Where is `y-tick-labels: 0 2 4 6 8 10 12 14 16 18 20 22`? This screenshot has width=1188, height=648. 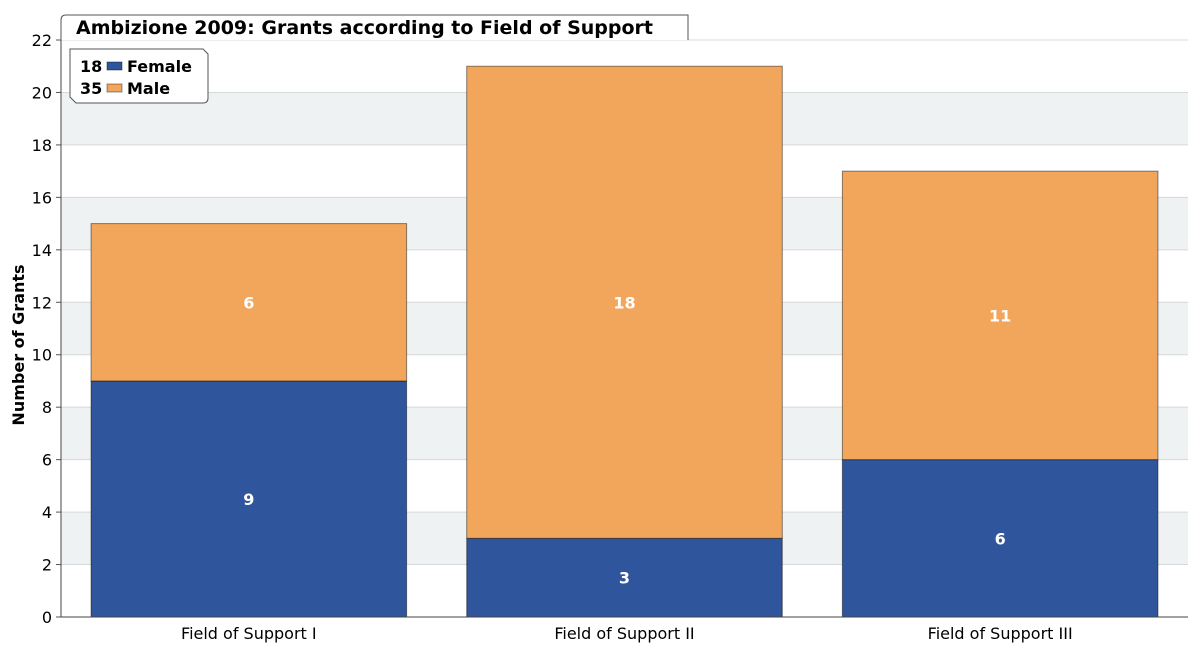
y-tick-labels: 0 2 4 6 8 10 12 14 16 18 20 22 is located at coordinates (42, 329).